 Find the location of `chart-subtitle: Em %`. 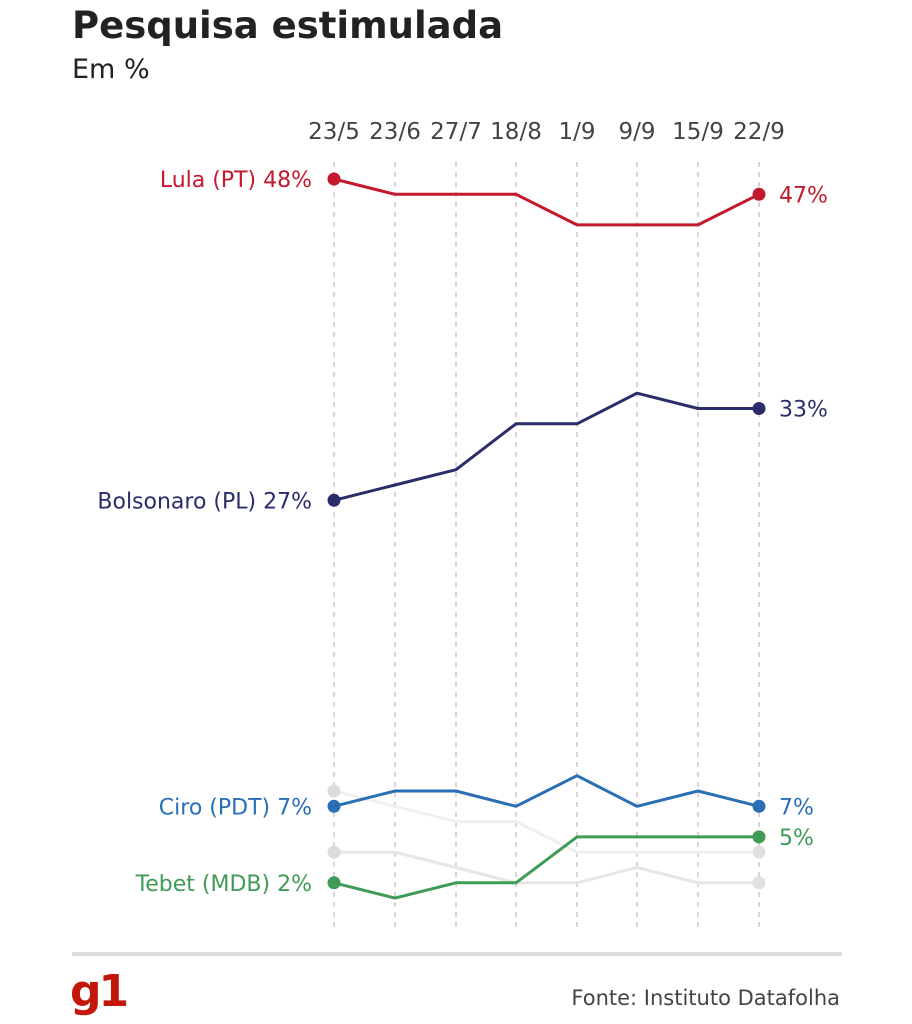

chart-subtitle: Em % is located at coordinates (111, 69).